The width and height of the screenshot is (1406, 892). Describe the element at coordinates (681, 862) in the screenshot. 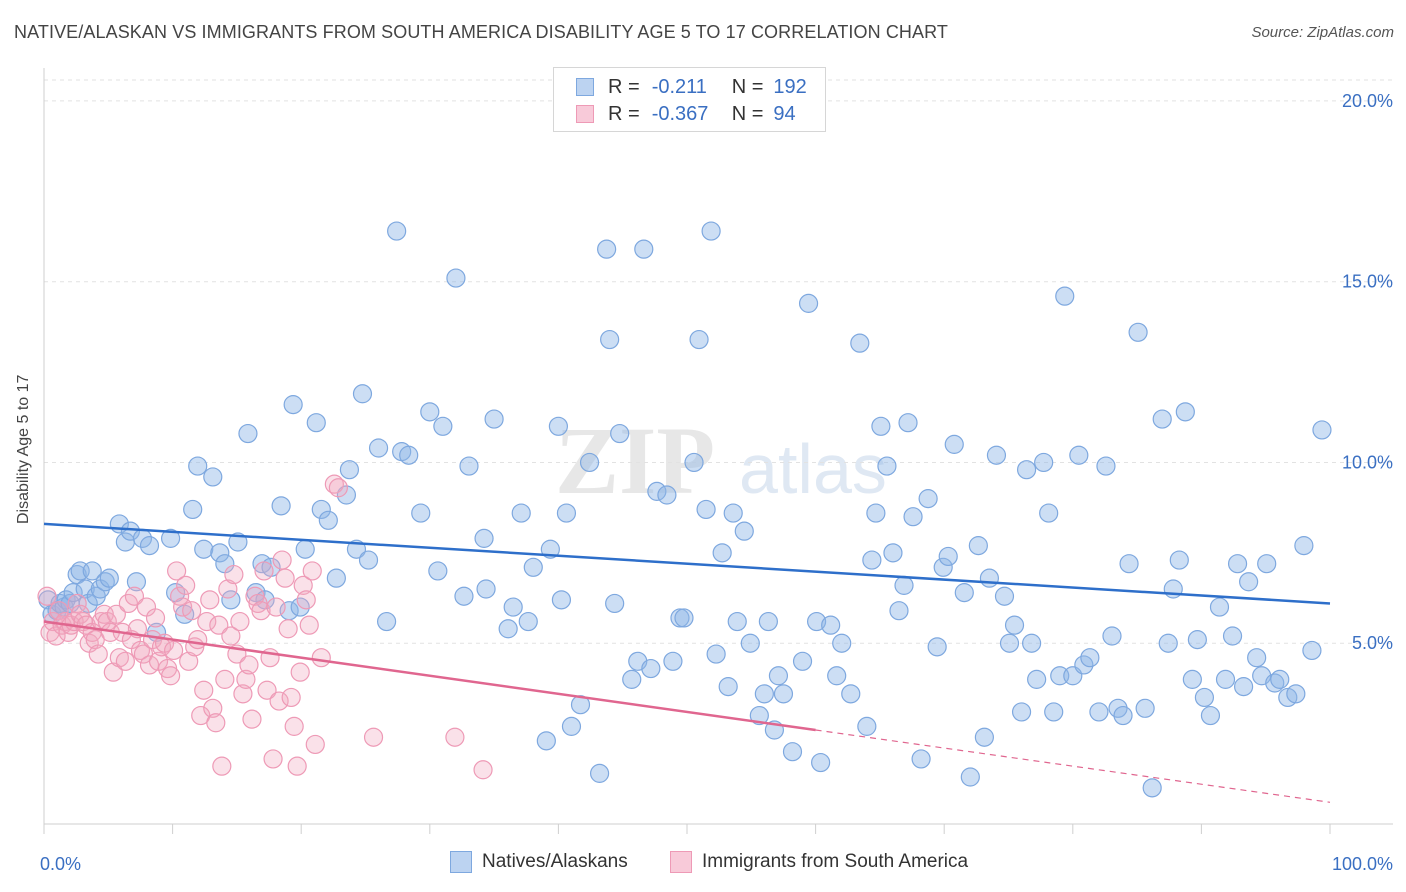

I see `legend-swatch-immigrants` at that location.